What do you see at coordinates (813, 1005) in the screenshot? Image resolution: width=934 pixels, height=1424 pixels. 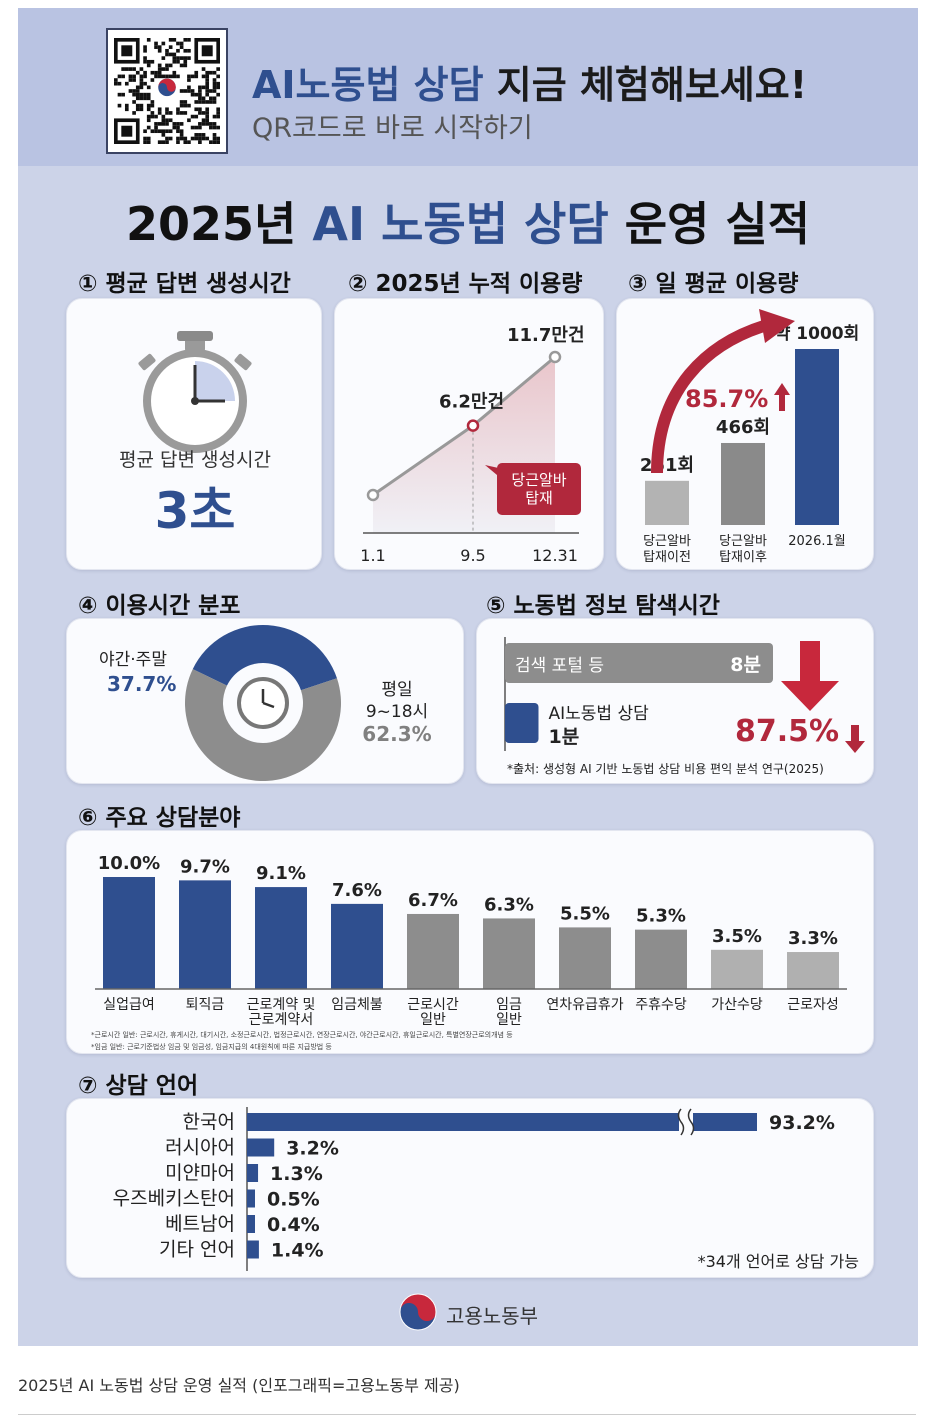 I see `bar-category-label: 근로자성` at bounding box center [813, 1005].